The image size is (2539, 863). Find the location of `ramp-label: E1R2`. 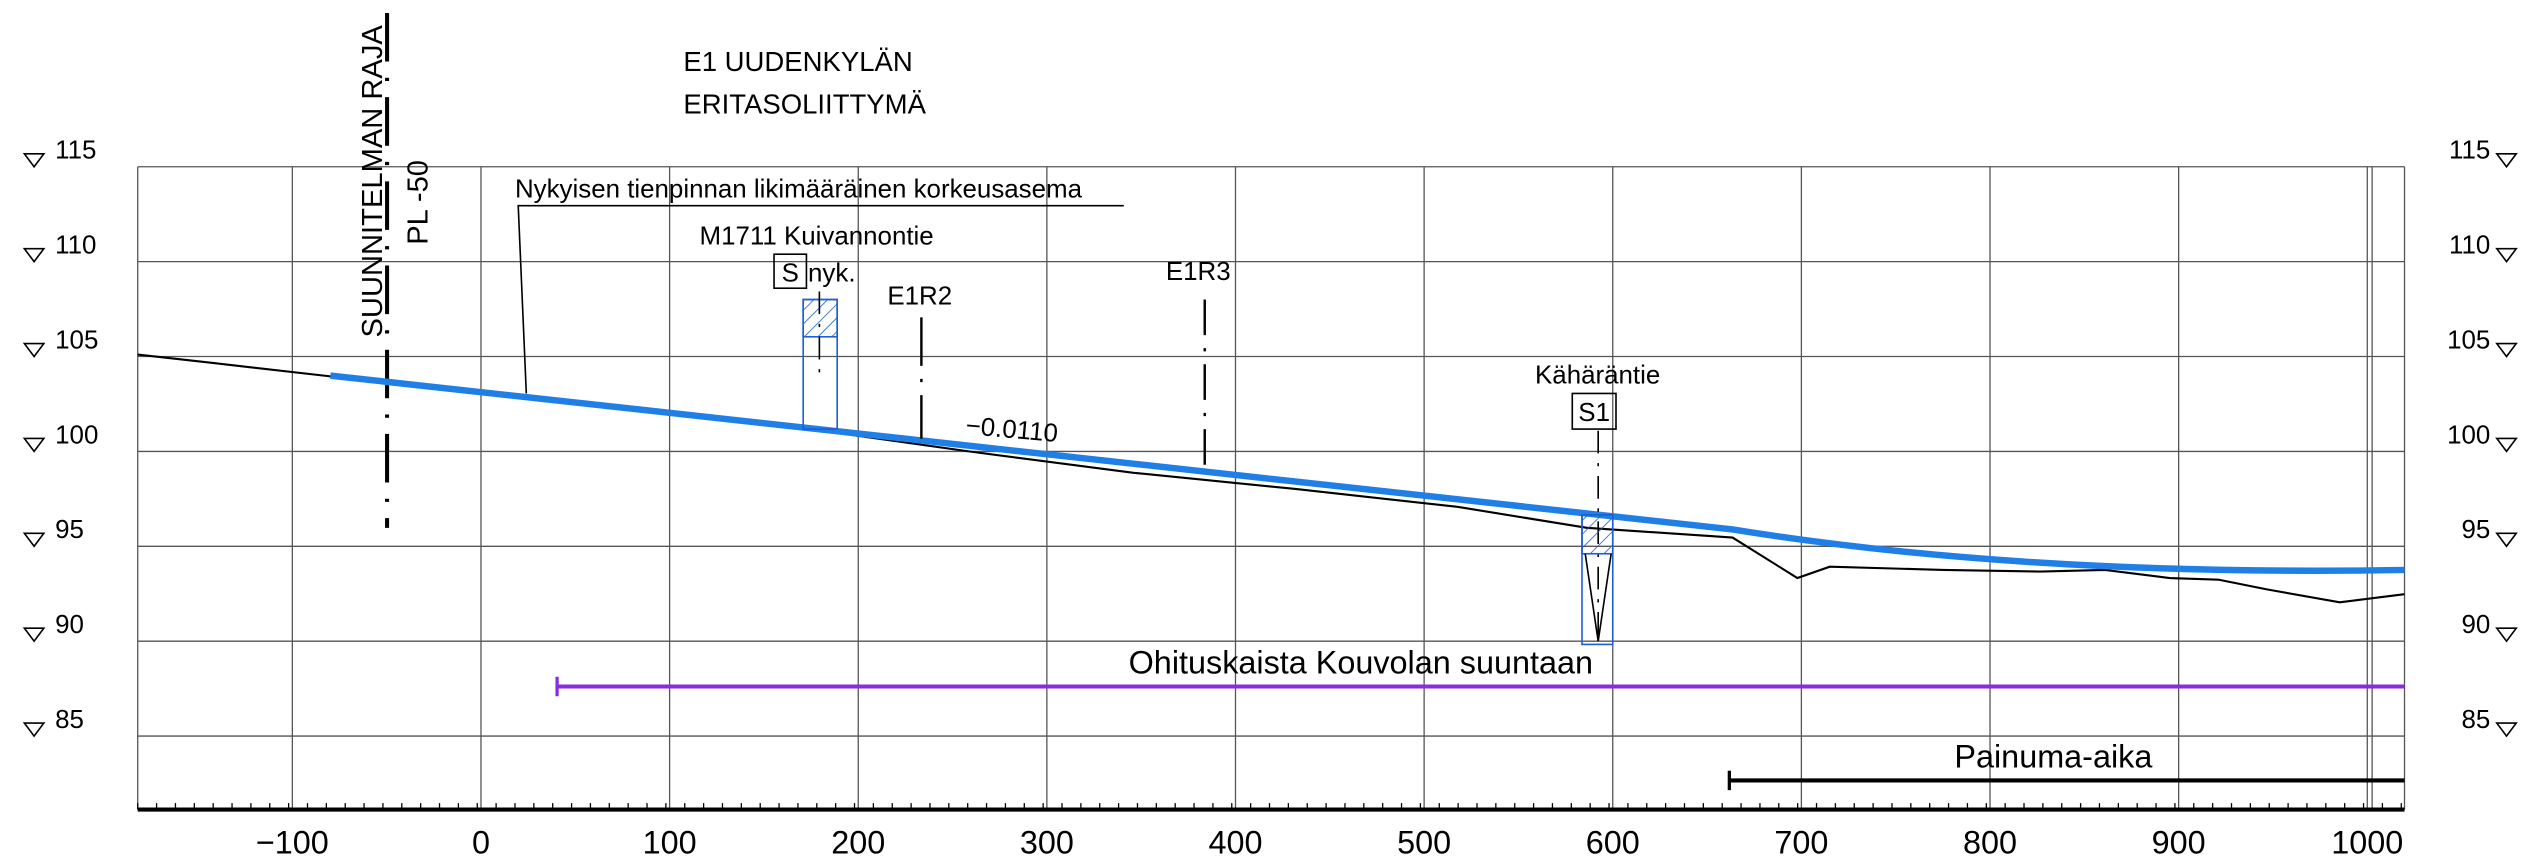

ramp-label: E1R2 is located at coordinates (919, 296).